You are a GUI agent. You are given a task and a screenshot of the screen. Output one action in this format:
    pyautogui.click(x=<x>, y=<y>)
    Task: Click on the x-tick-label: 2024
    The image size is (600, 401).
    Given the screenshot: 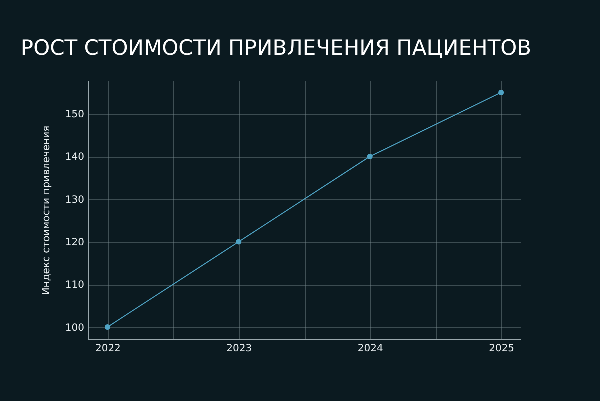 What is the action you would take?
    pyautogui.click(x=371, y=349)
    